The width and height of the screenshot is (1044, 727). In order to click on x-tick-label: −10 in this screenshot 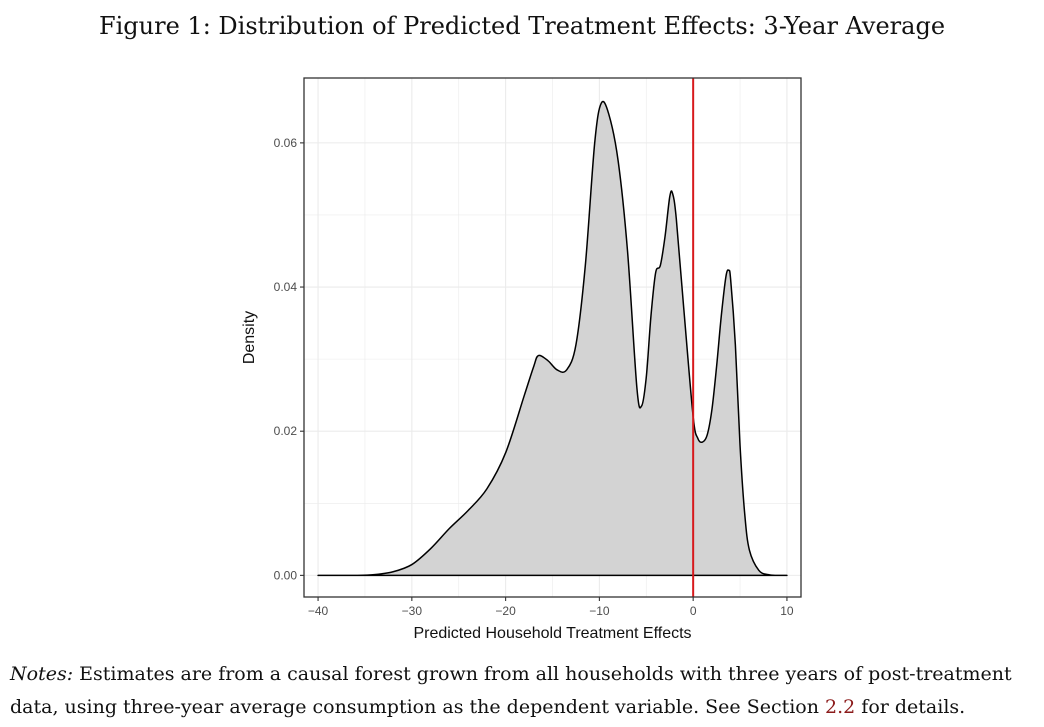, I will do `click(599, 611)`.